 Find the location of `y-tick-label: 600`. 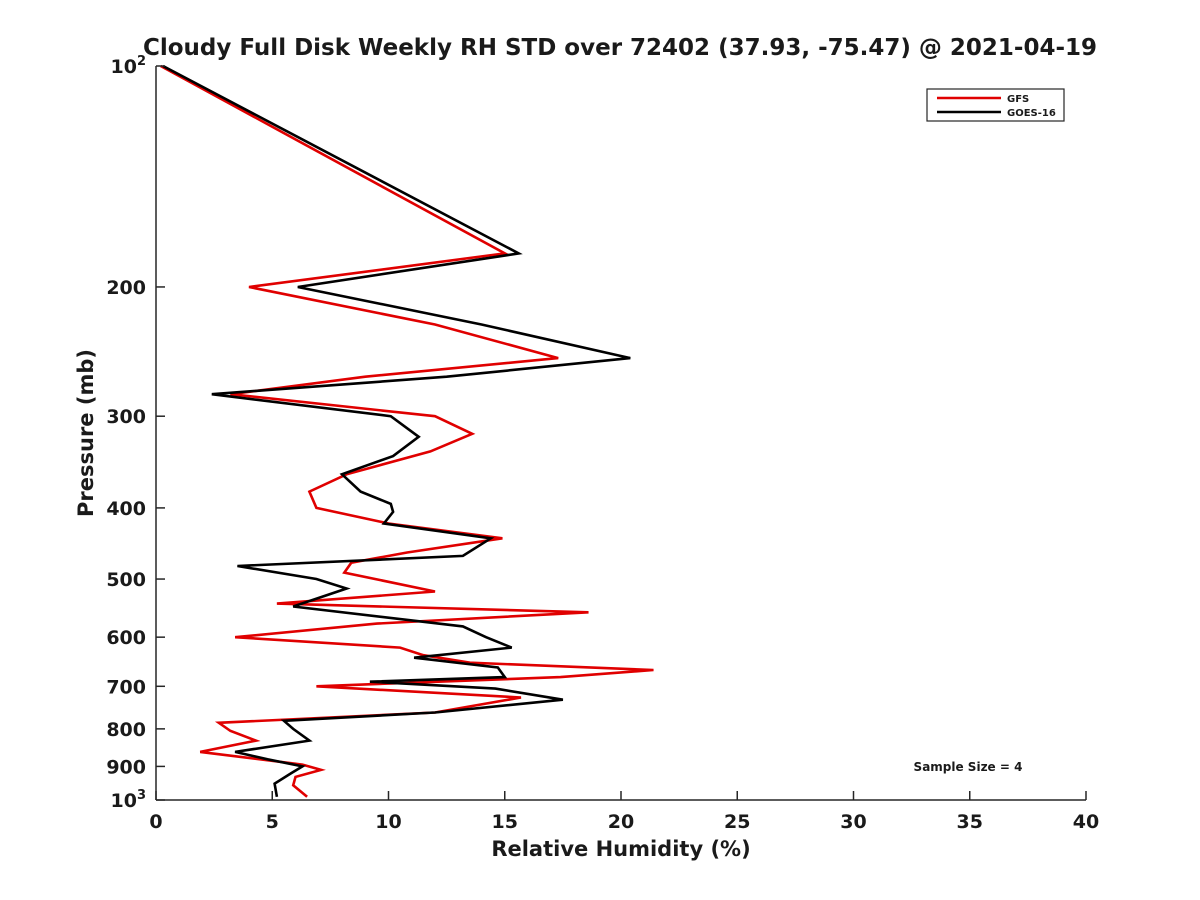

y-tick-label: 600 is located at coordinates (126, 638).